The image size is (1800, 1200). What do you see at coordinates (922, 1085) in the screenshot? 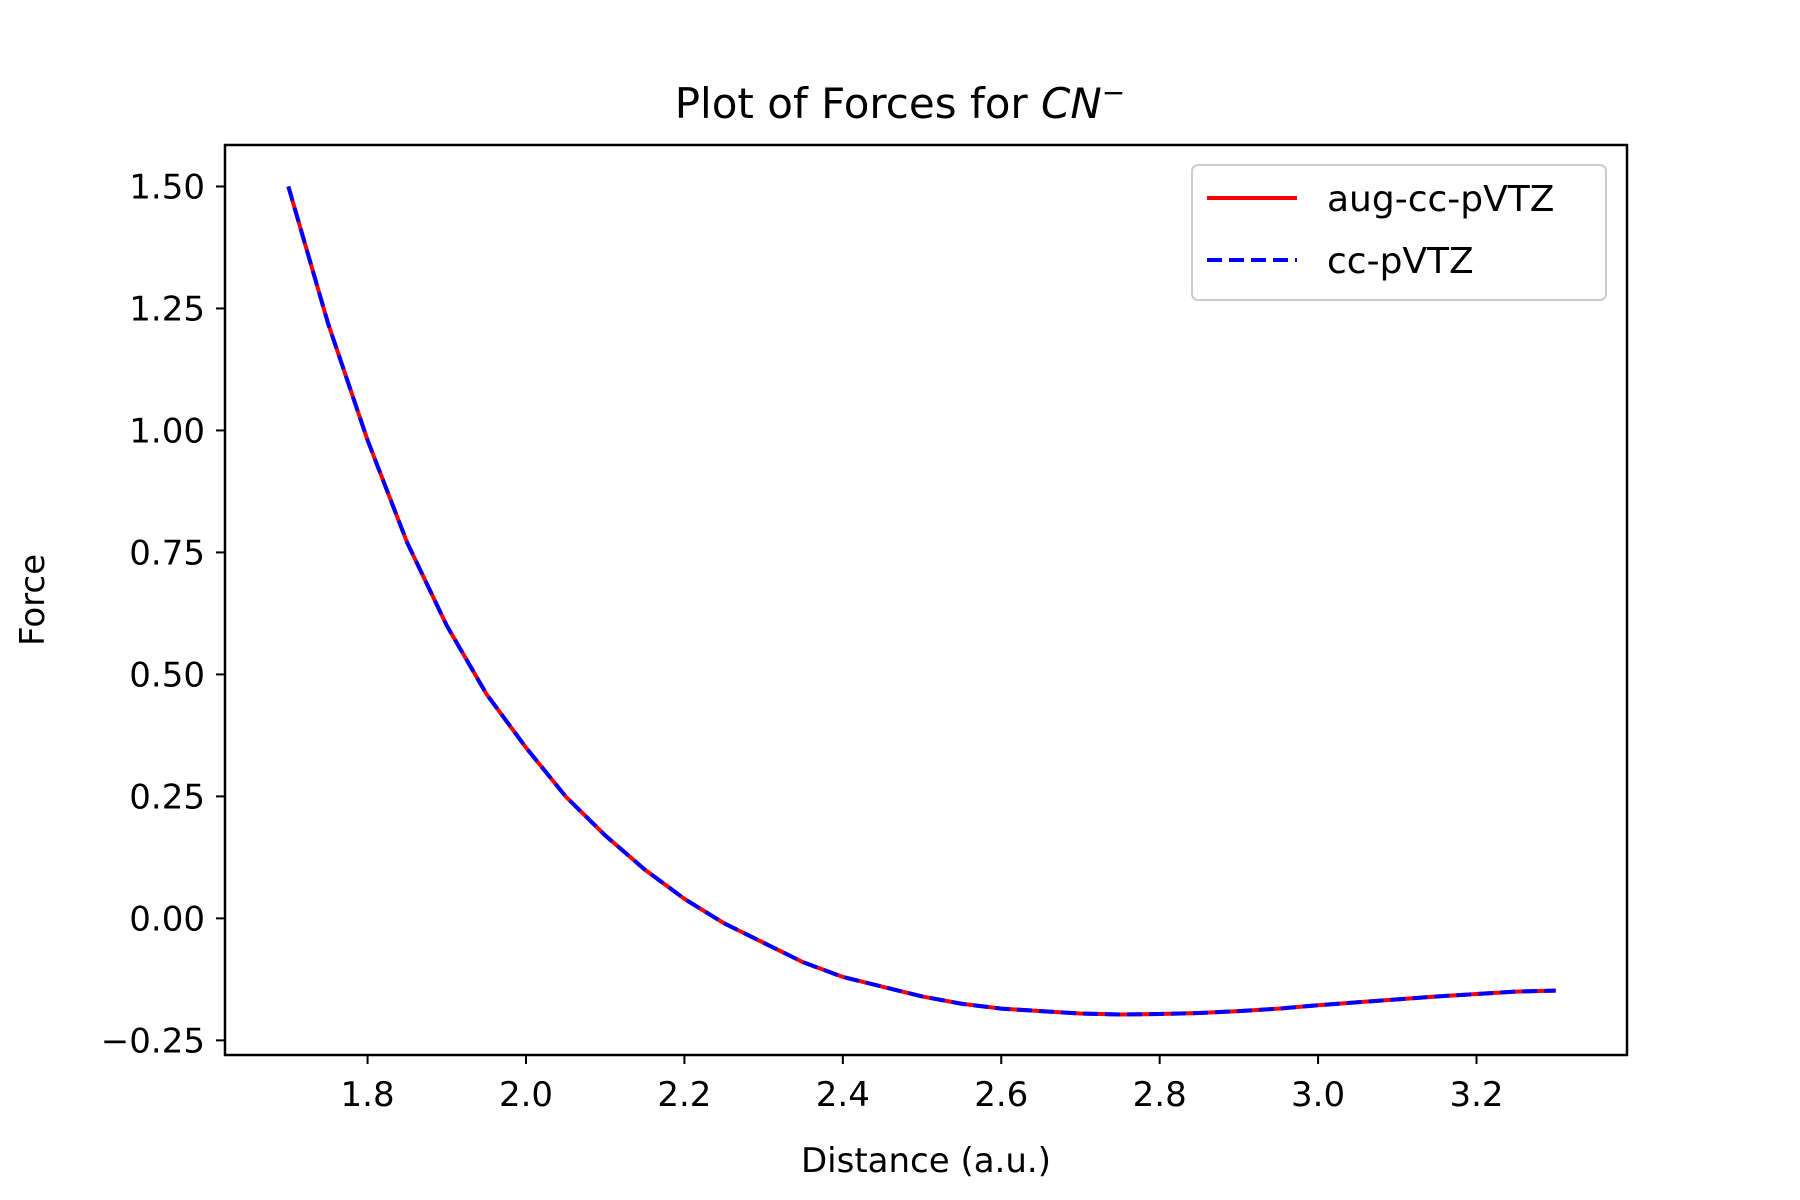
I see `x-axis: 1.8 2.0 2.2 2.4 2.6 2.8 3.0 3.2` at bounding box center [922, 1085].